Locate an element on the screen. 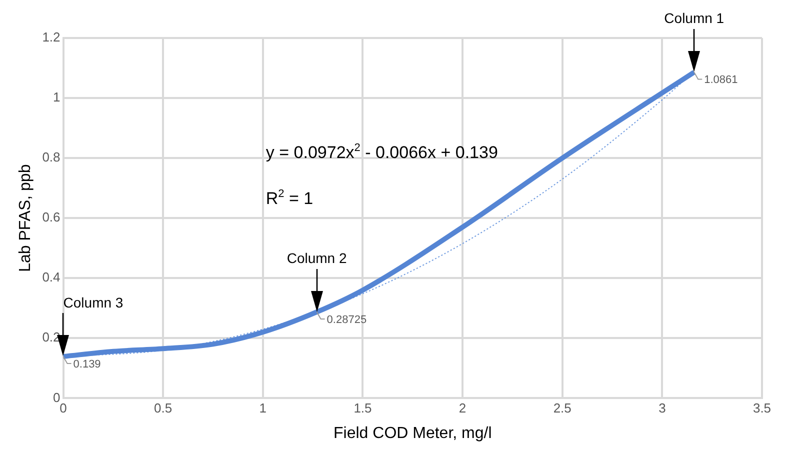  x-tick-label: 1 is located at coordinates (263, 408).